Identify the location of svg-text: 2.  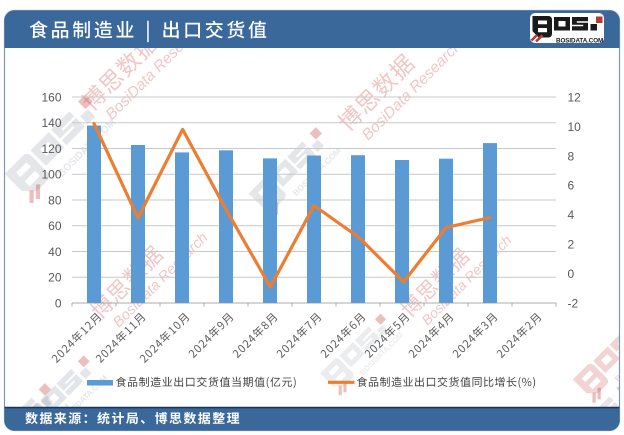
(571, 245).